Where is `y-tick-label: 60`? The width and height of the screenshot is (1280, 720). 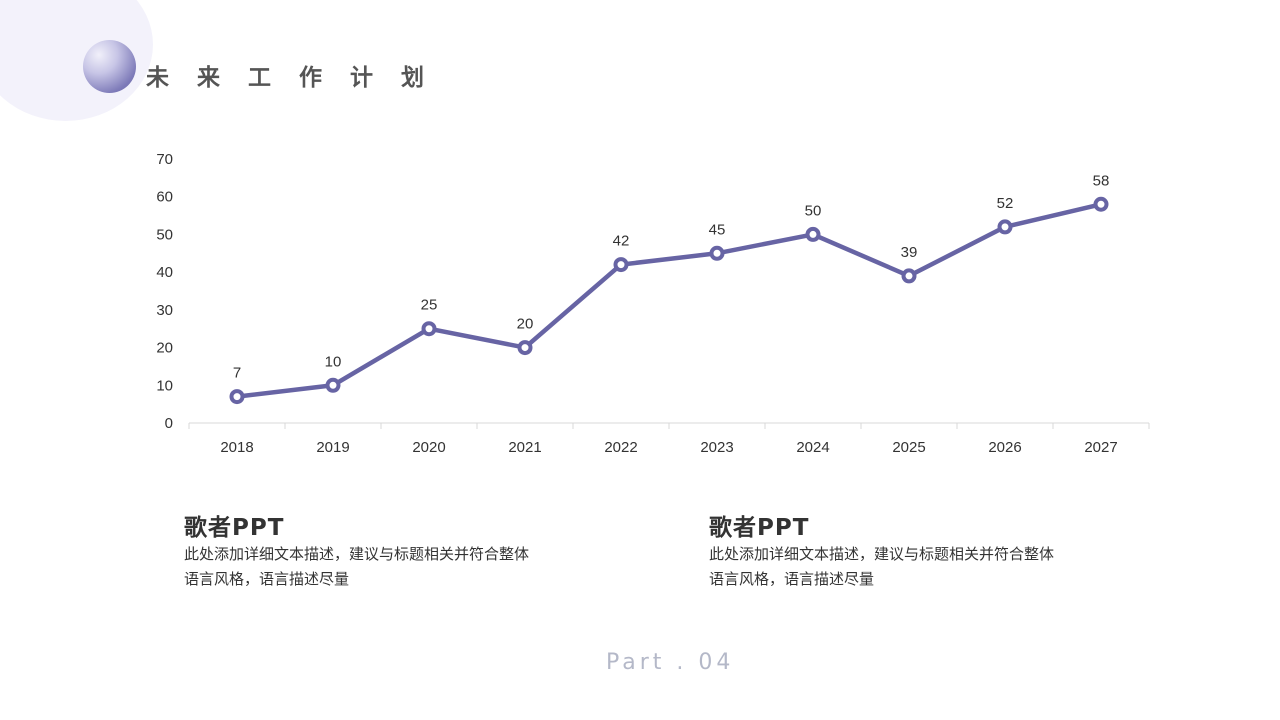 y-tick-label: 60 is located at coordinates (164, 197).